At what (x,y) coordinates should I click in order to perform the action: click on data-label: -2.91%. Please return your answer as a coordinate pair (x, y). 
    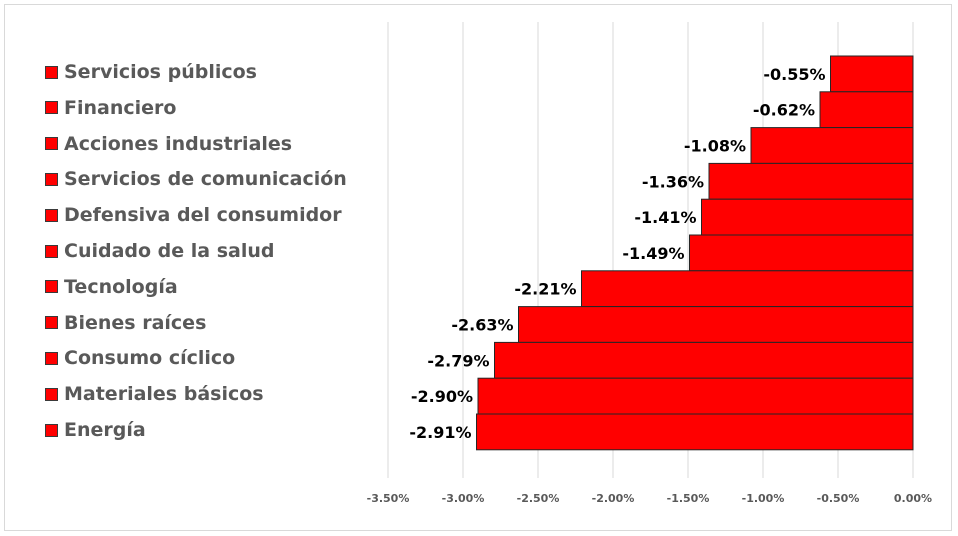
    Looking at the image, I should click on (440, 432).